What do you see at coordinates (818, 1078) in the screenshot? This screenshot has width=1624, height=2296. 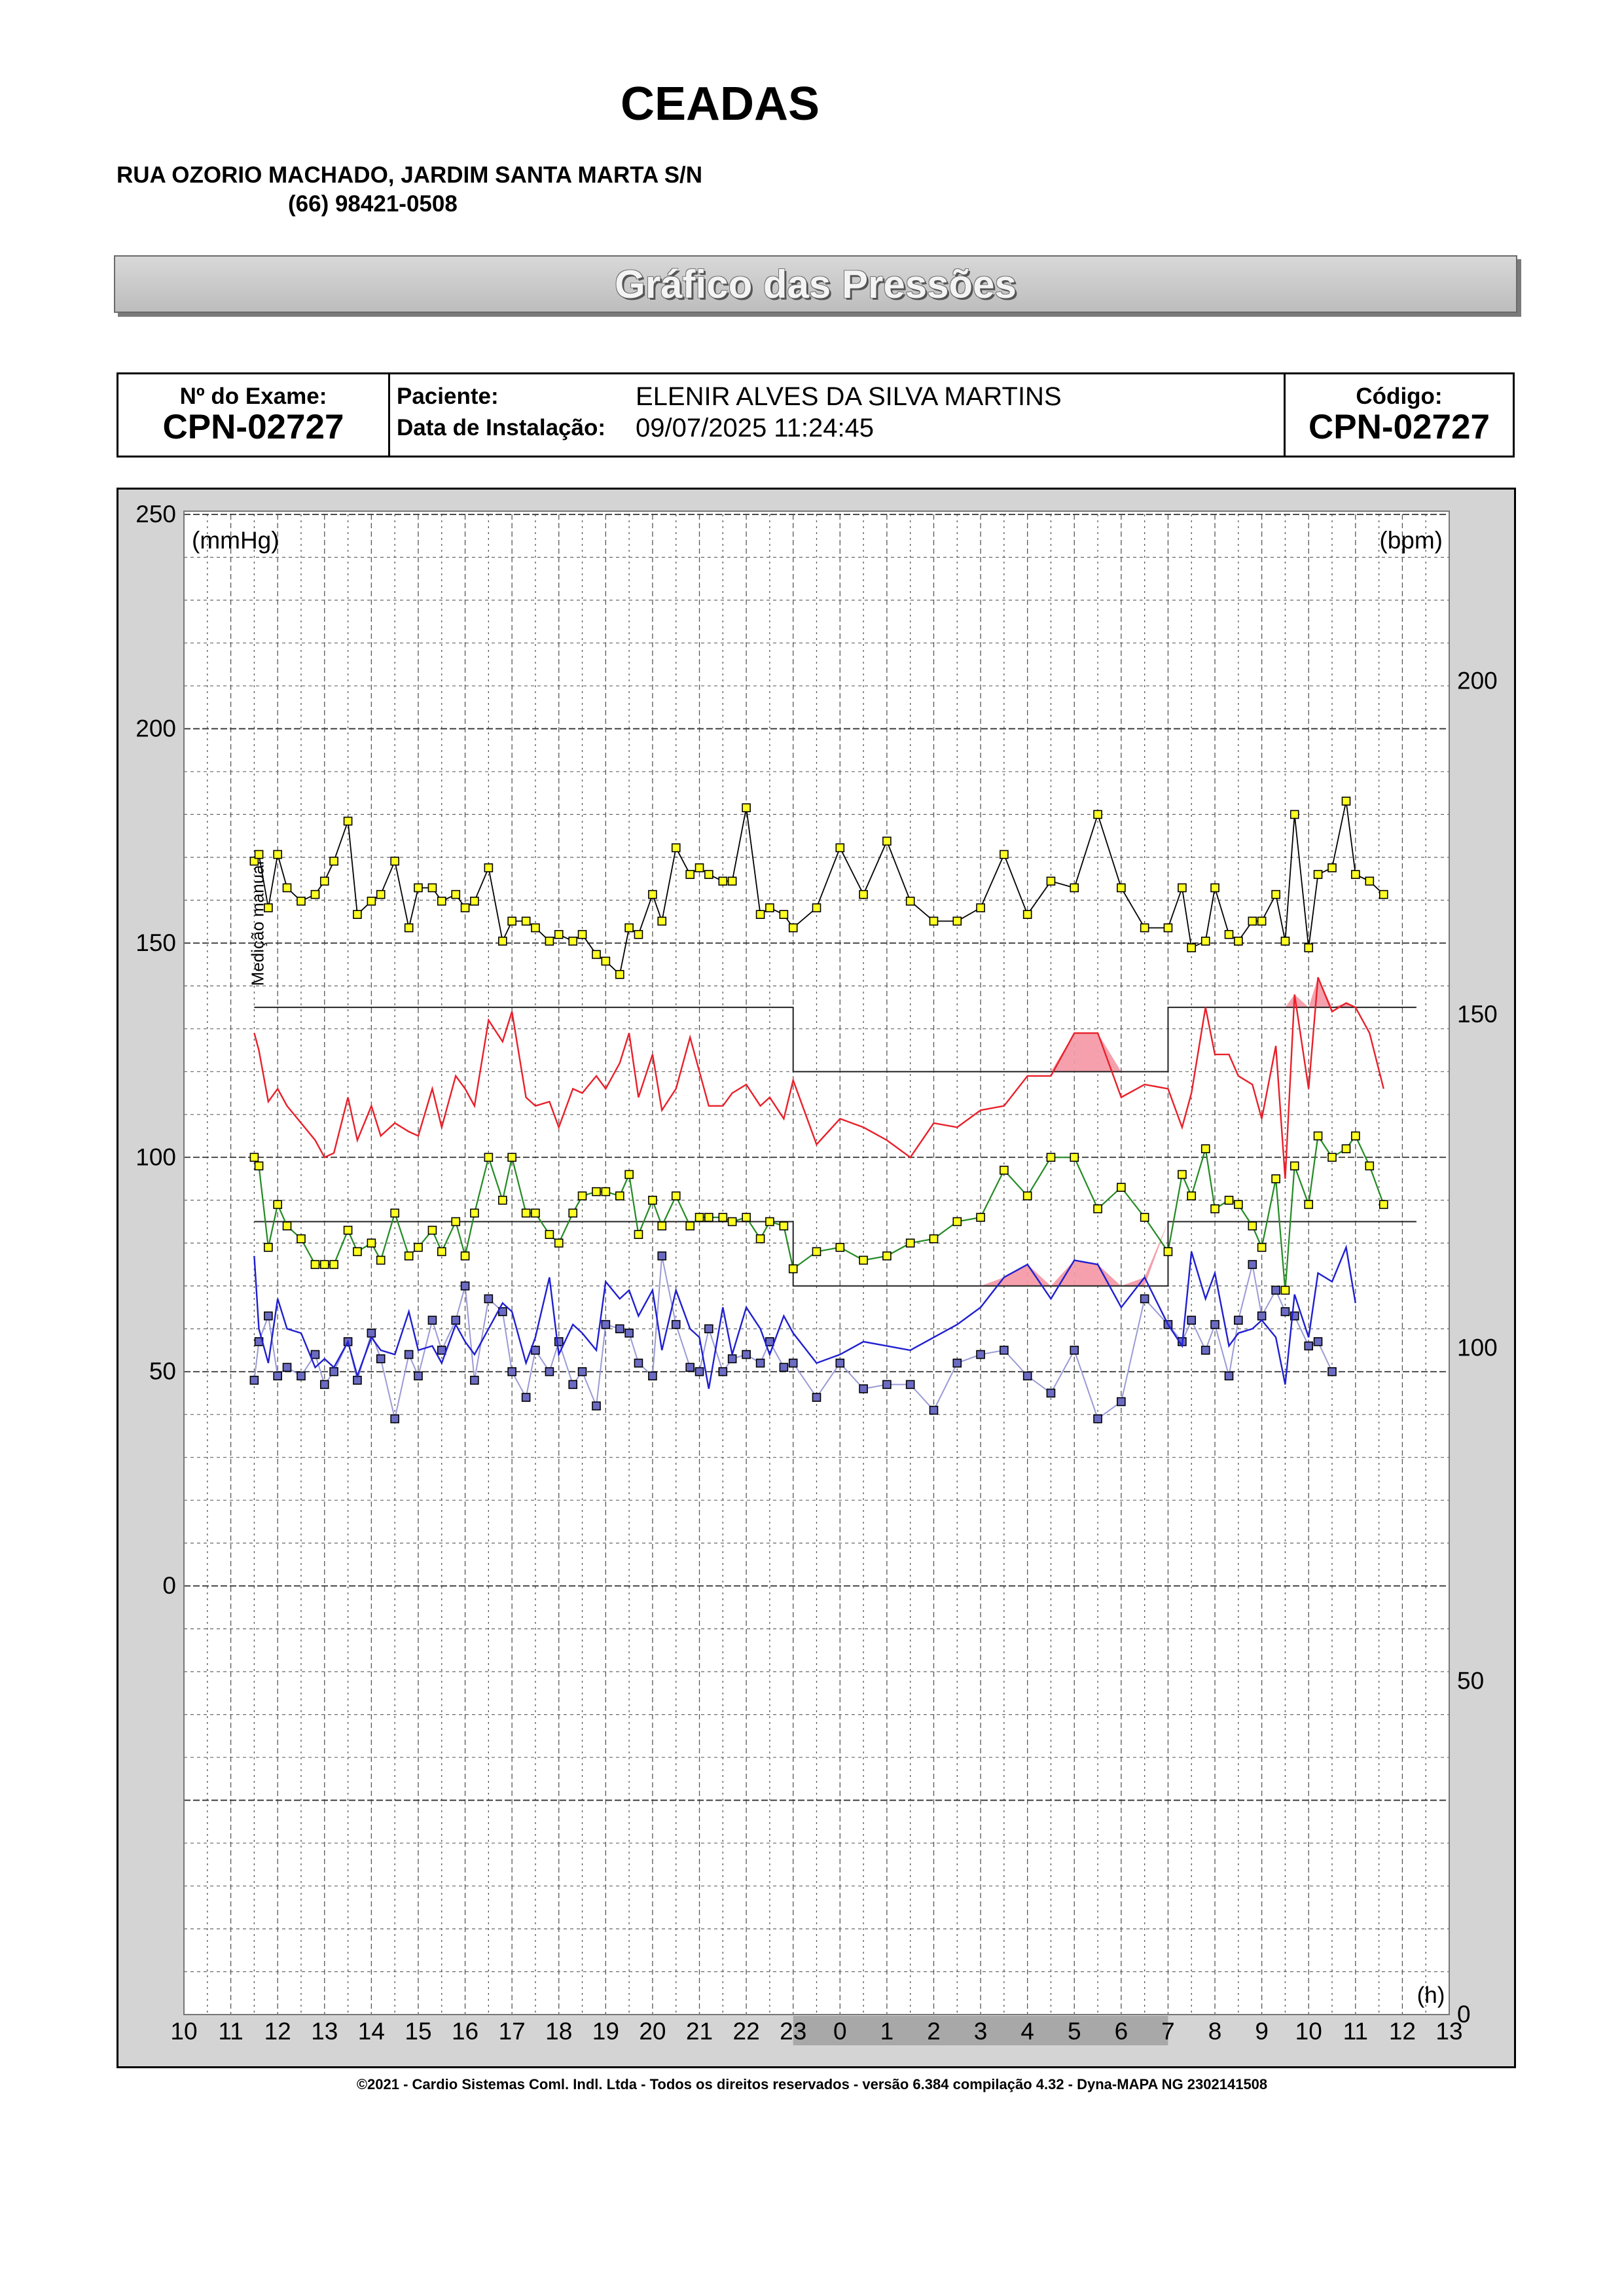 I see `systolic-line` at bounding box center [818, 1078].